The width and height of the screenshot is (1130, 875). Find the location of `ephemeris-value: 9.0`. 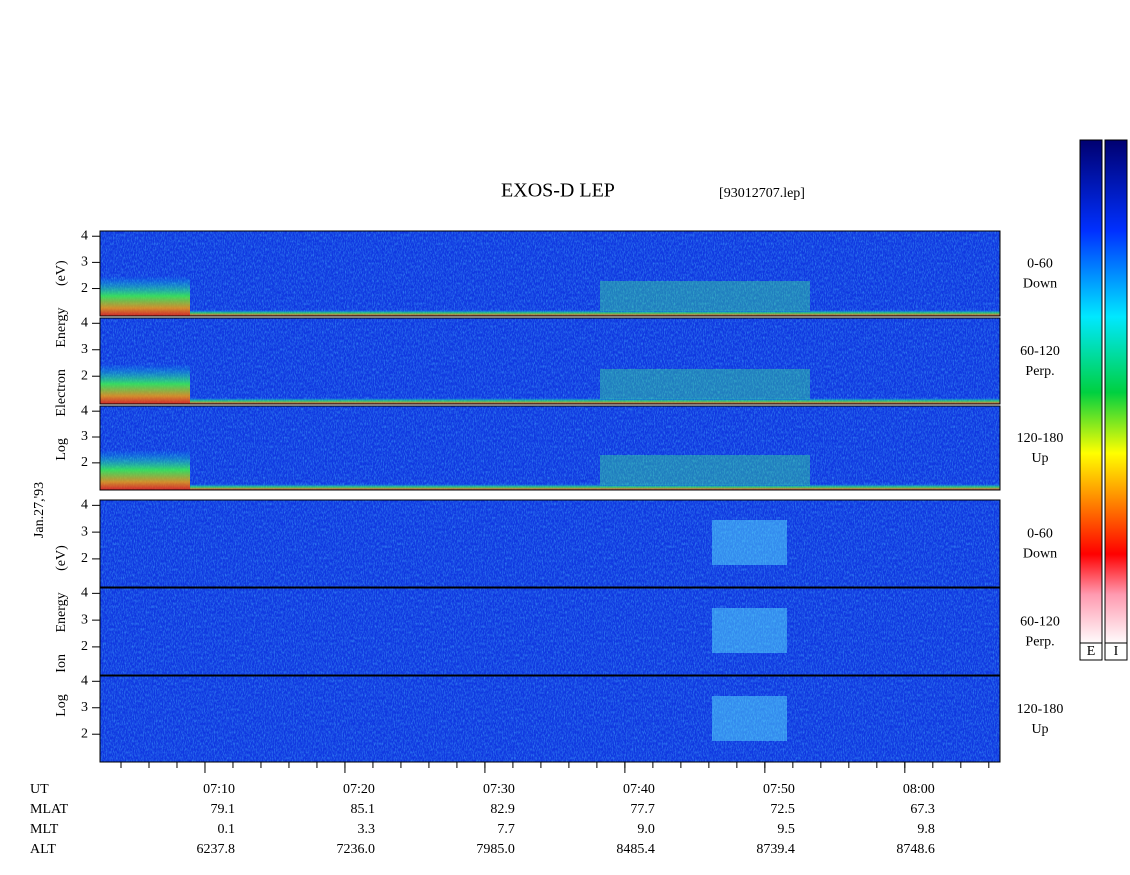

ephemeris-value: 9.0 is located at coordinates (646, 829).